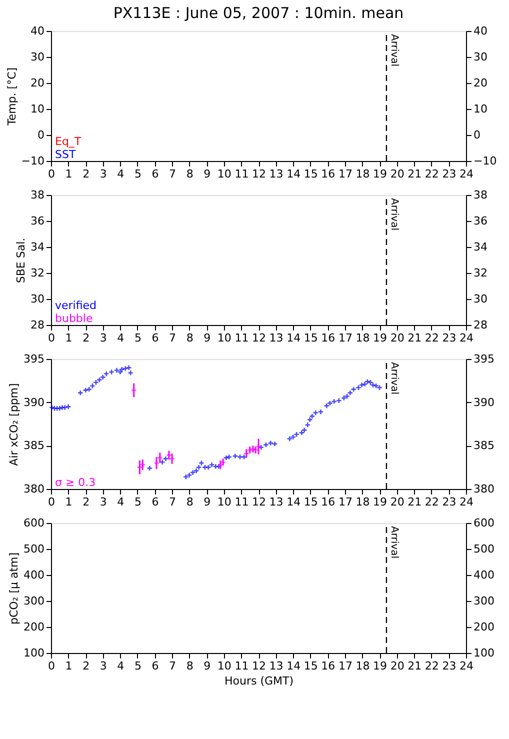 Image resolution: width=509 pixels, height=739 pixels. I want to click on y2-tick-label: 400, so click(484, 575).